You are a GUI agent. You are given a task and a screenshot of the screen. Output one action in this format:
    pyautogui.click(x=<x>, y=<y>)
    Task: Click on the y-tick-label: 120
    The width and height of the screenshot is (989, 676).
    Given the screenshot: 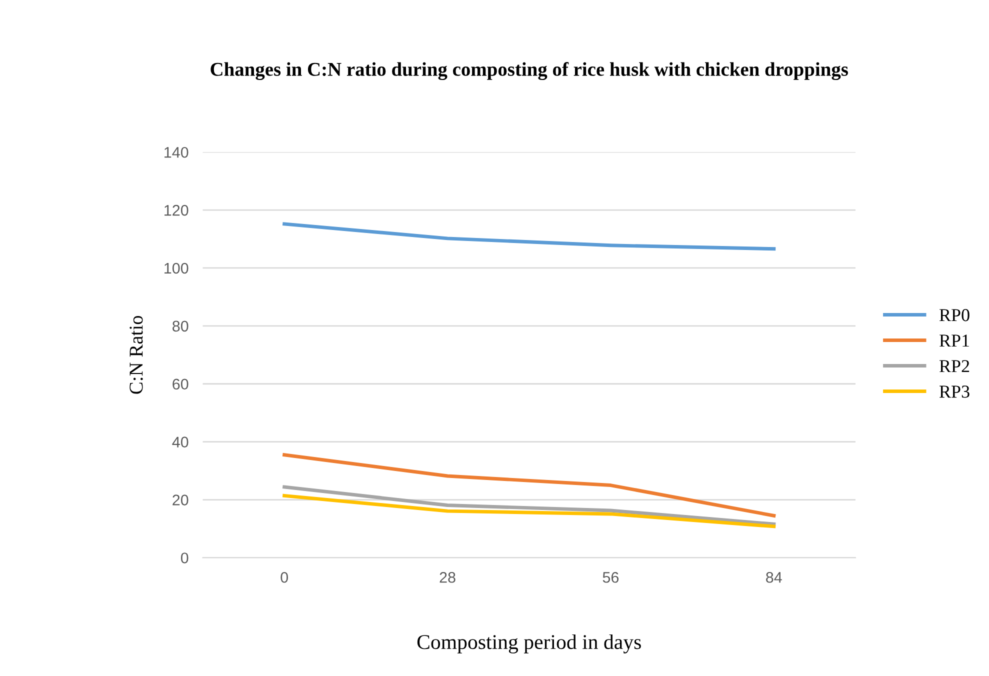 What is the action you would take?
    pyautogui.click(x=176, y=210)
    